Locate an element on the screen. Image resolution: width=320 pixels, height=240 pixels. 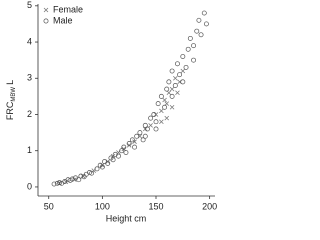
legend-label: Male is located at coordinates (63, 20).